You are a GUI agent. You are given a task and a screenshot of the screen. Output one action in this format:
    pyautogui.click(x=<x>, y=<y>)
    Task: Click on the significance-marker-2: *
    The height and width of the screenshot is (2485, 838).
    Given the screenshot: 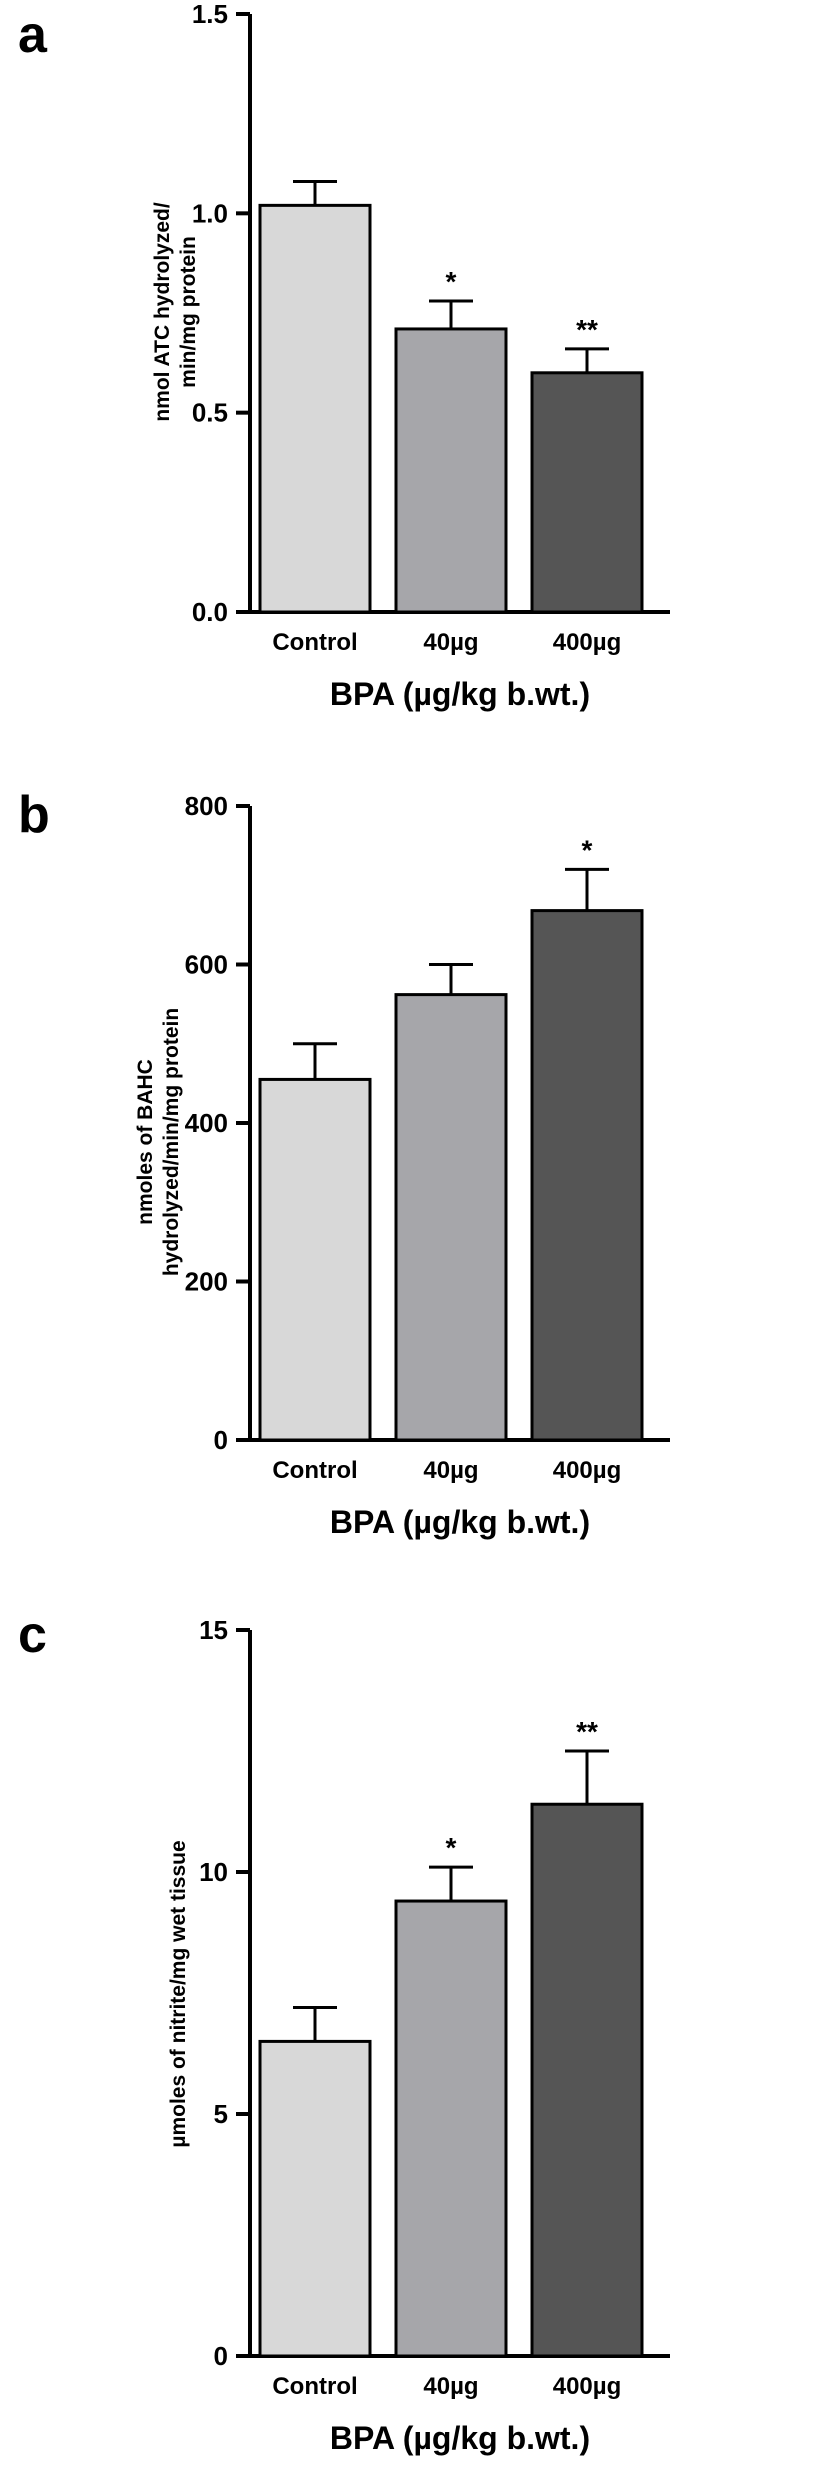 What is the action you would take?
    pyautogui.click(x=587, y=849)
    